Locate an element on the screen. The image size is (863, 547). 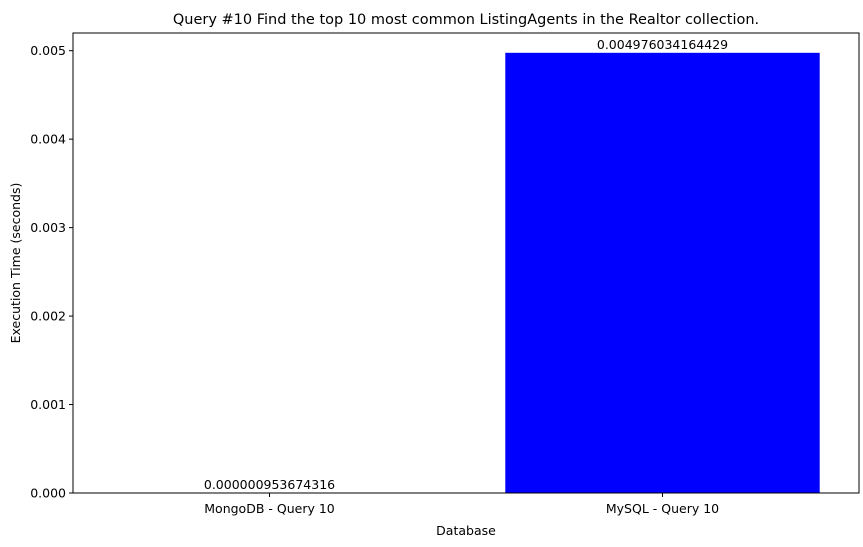
y-tick-label-2: 0.002 is located at coordinates (48, 316).